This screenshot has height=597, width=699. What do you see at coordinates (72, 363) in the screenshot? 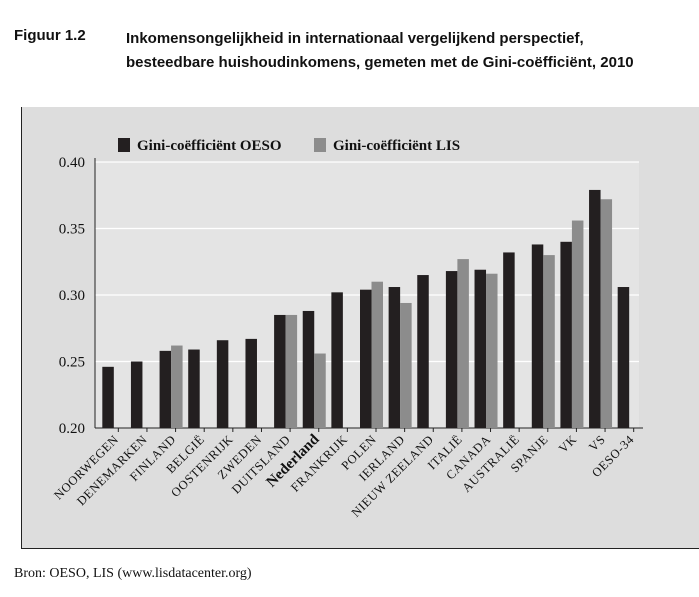
I see `y-tick-label: 0.25` at bounding box center [72, 363].